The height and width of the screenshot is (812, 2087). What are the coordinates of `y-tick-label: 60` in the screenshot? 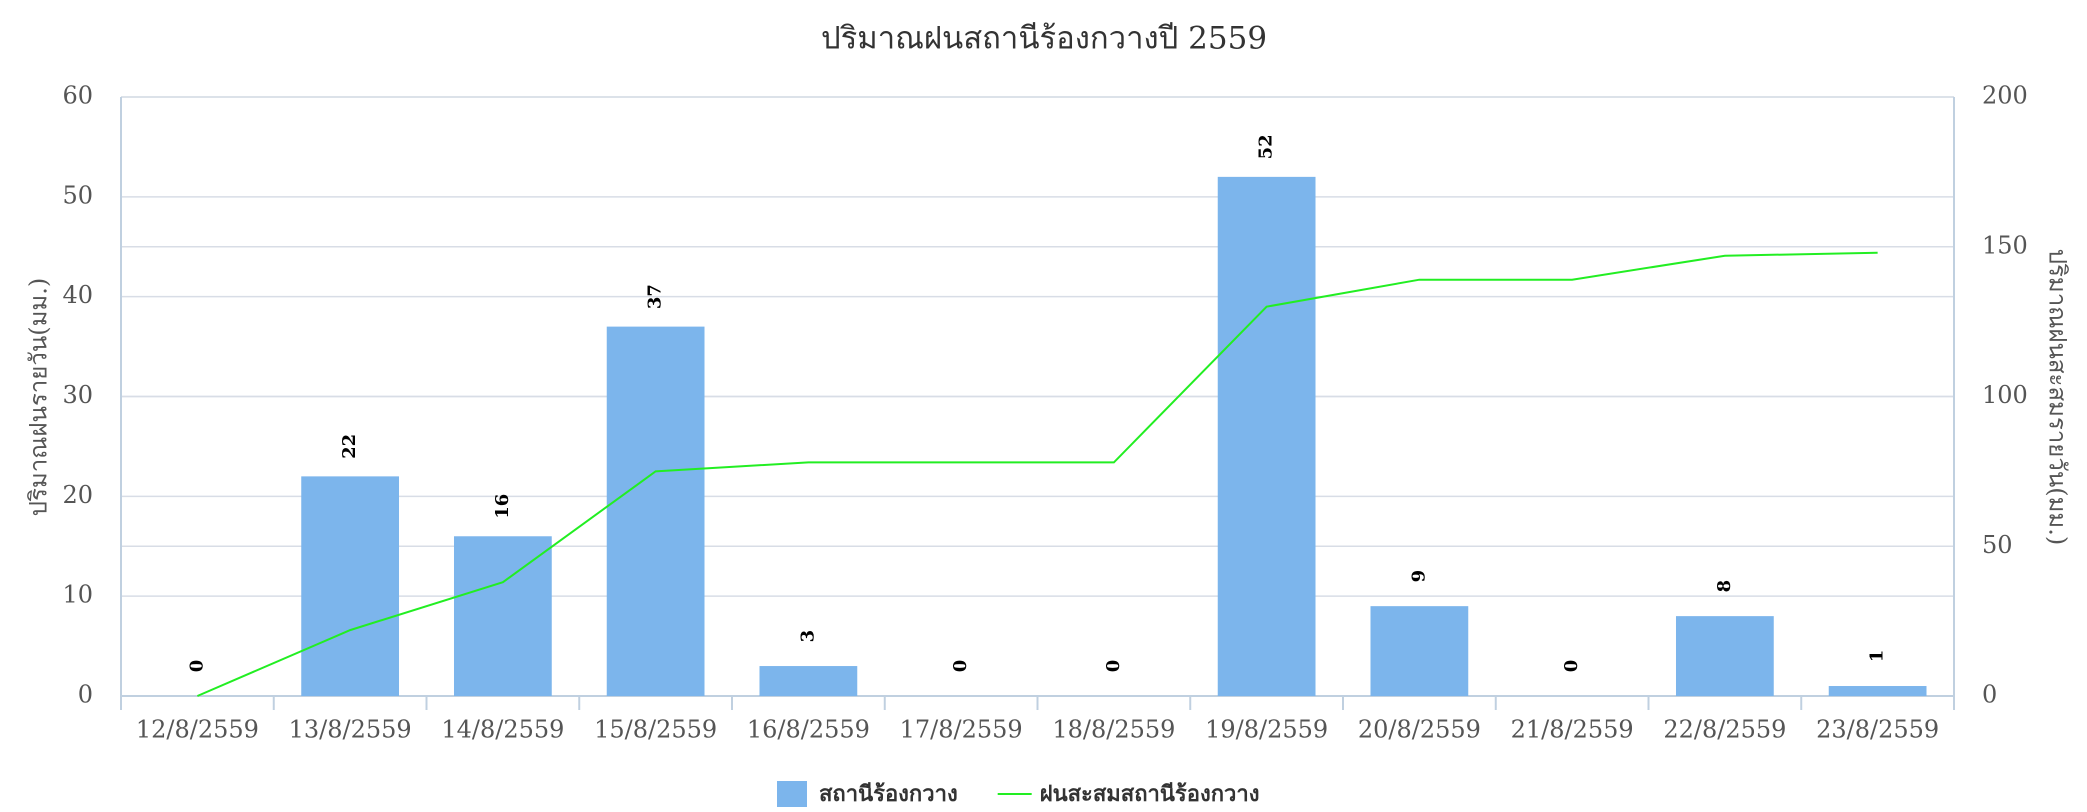 It's located at (77, 96).